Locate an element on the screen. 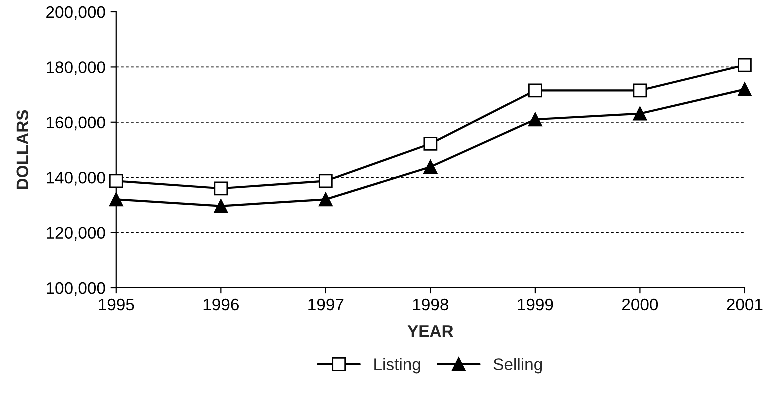  y-axis-title: DOLLARS is located at coordinates (22, 150).